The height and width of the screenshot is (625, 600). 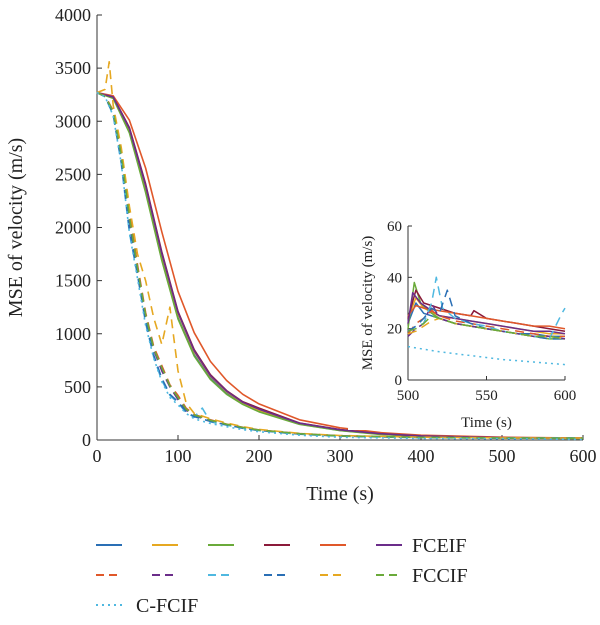 I want to click on main-x-tick-label: 300, so click(x=340, y=456).